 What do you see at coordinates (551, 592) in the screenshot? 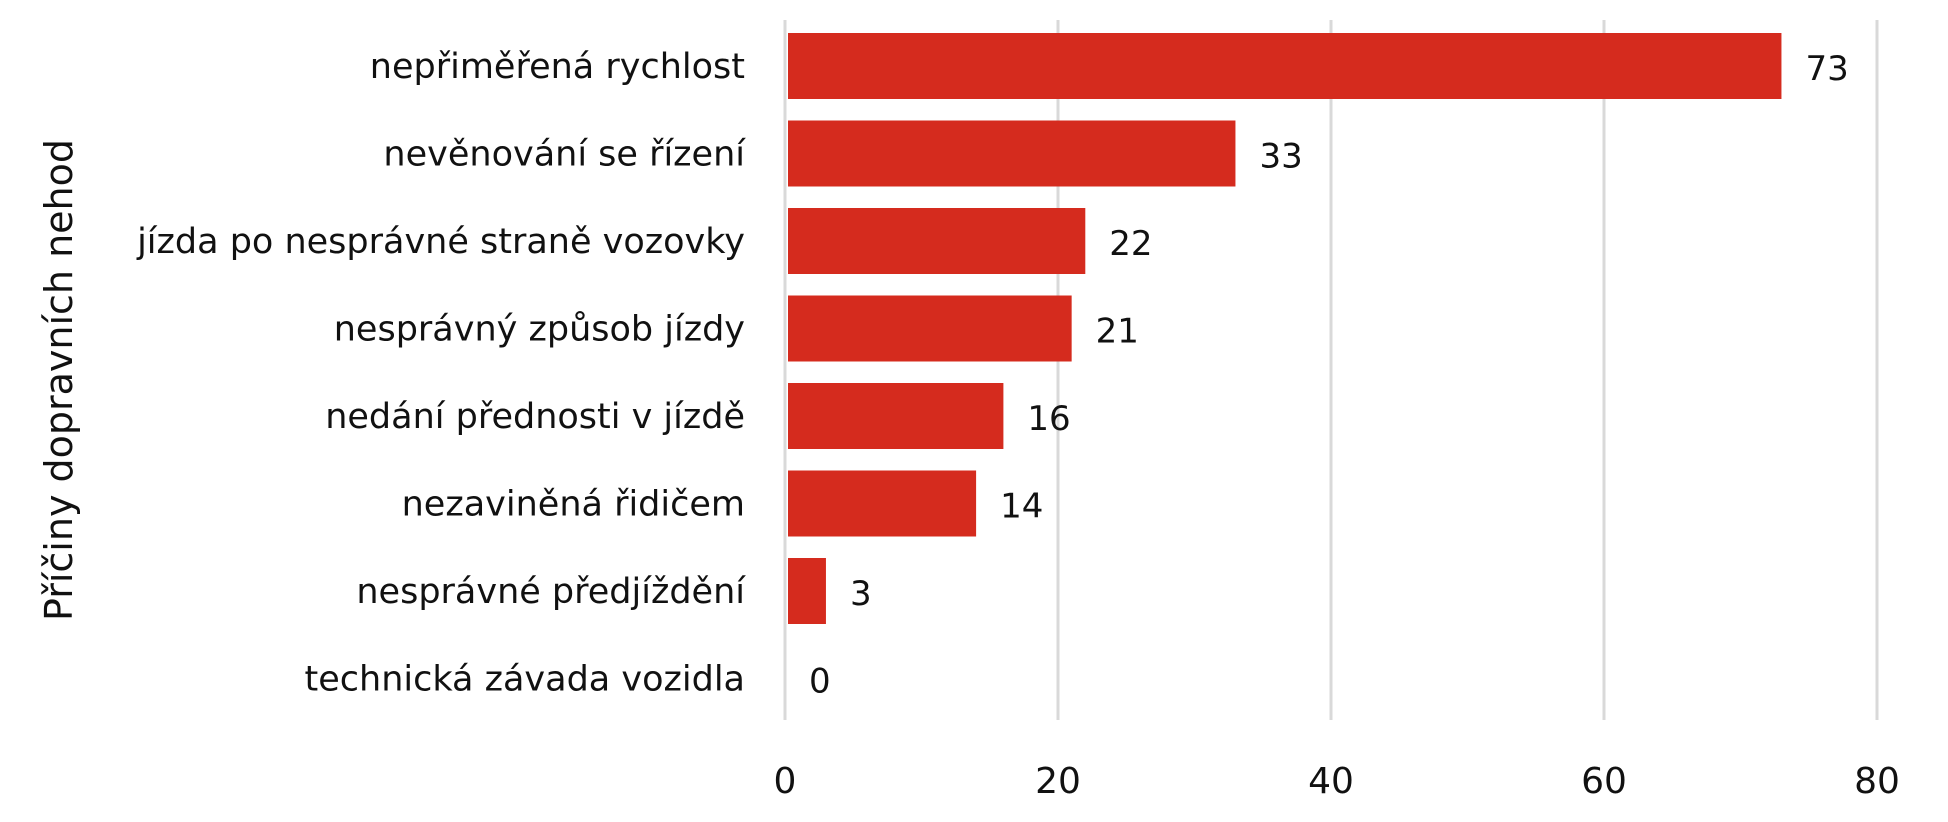
I see `category-label: nesprávné předjíždění` at bounding box center [551, 592].